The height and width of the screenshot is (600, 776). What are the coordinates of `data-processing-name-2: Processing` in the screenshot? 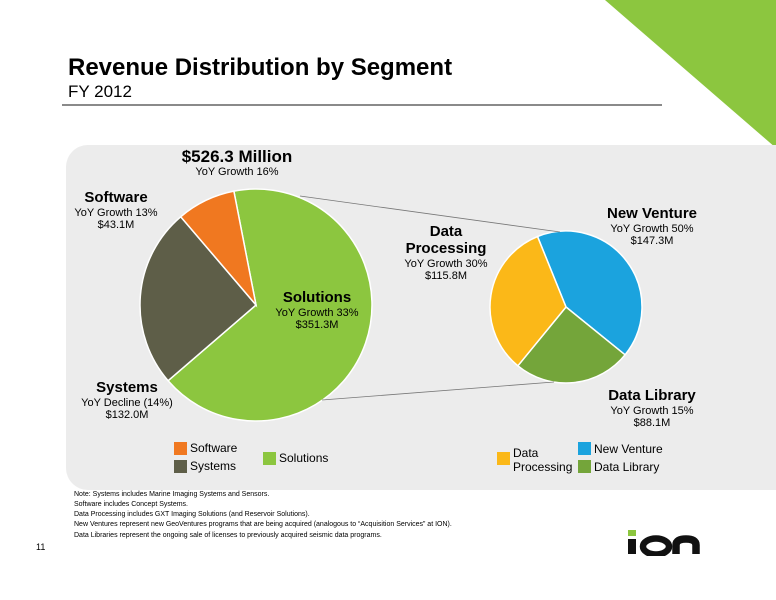 It's located at (446, 248).